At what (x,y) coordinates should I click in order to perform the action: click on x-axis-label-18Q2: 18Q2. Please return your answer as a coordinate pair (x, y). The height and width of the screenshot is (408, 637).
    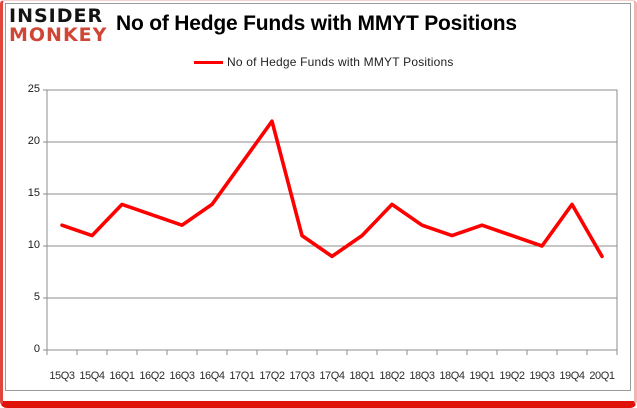
    Looking at the image, I should click on (392, 376).